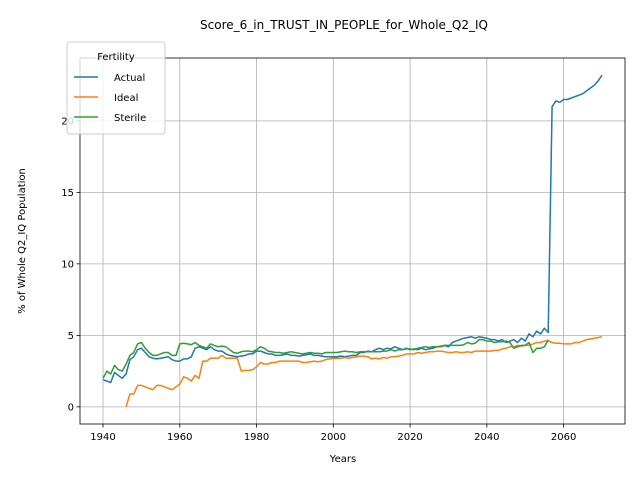  What do you see at coordinates (256, 437) in the screenshot?
I see `x-tick-label: 1980` at bounding box center [256, 437].